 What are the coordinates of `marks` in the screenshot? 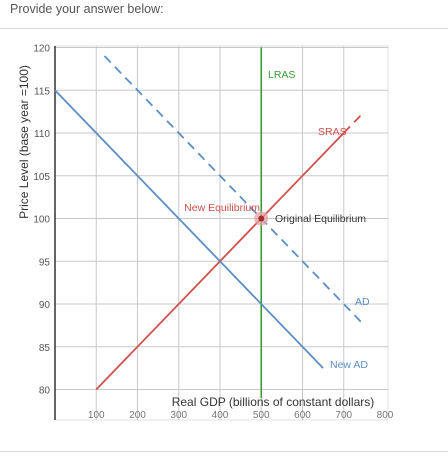 It's located at (261, 218).